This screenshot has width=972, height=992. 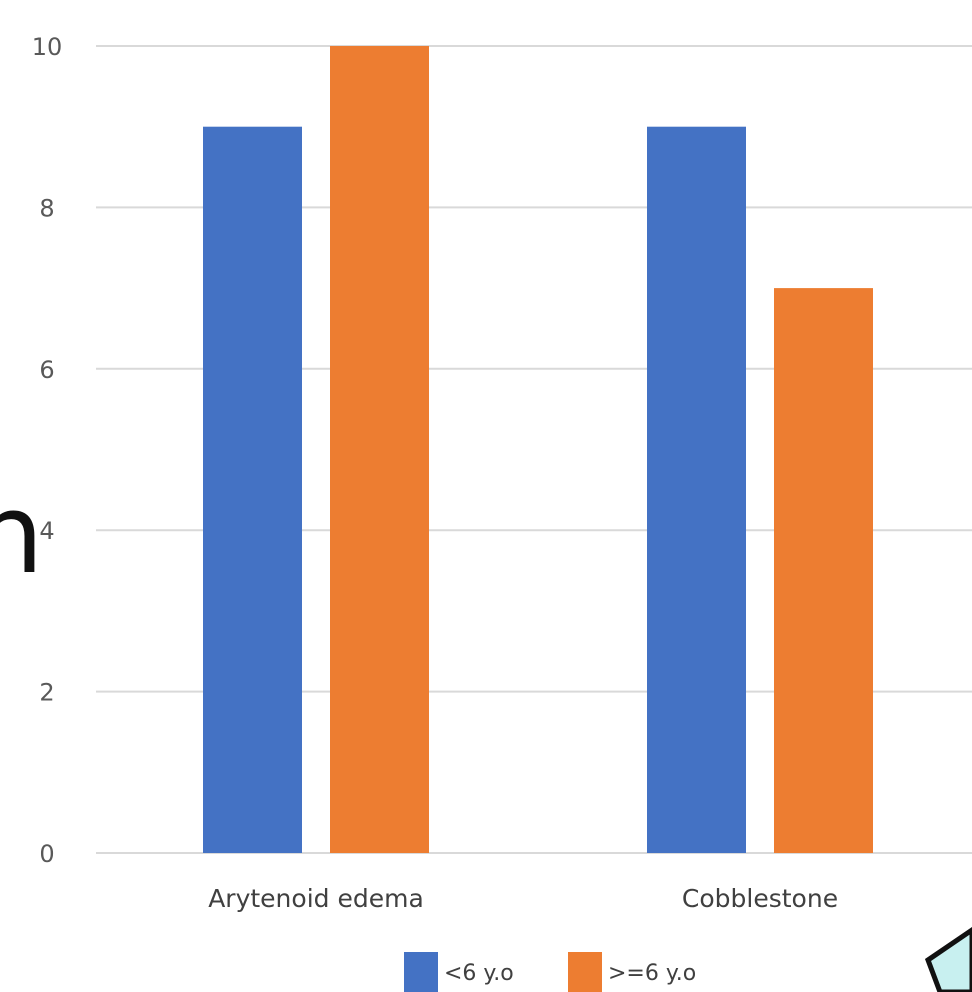 What do you see at coordinates (760, 898) in the screenshot?
I see `x-category-label-2: Cobblestone` at bounding box center [760, 898].